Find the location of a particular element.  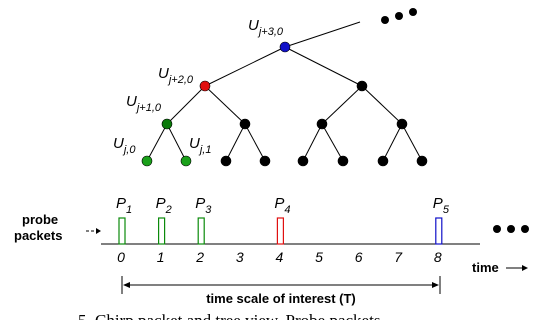

probe-packet-label: P1 is located at coordinates (124, 205).